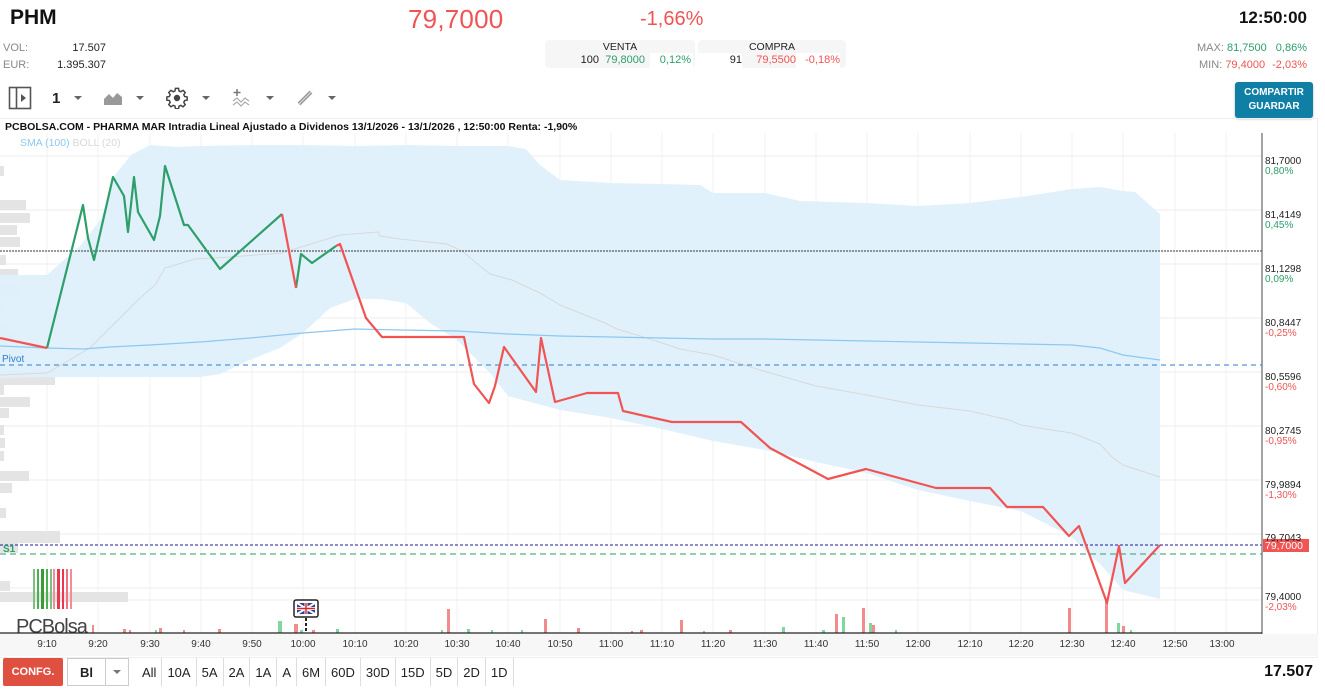 The width and height of the screenshot is (1325, 693). I want to click on y-tick-pct: -0,95%, so click(1281, 441).